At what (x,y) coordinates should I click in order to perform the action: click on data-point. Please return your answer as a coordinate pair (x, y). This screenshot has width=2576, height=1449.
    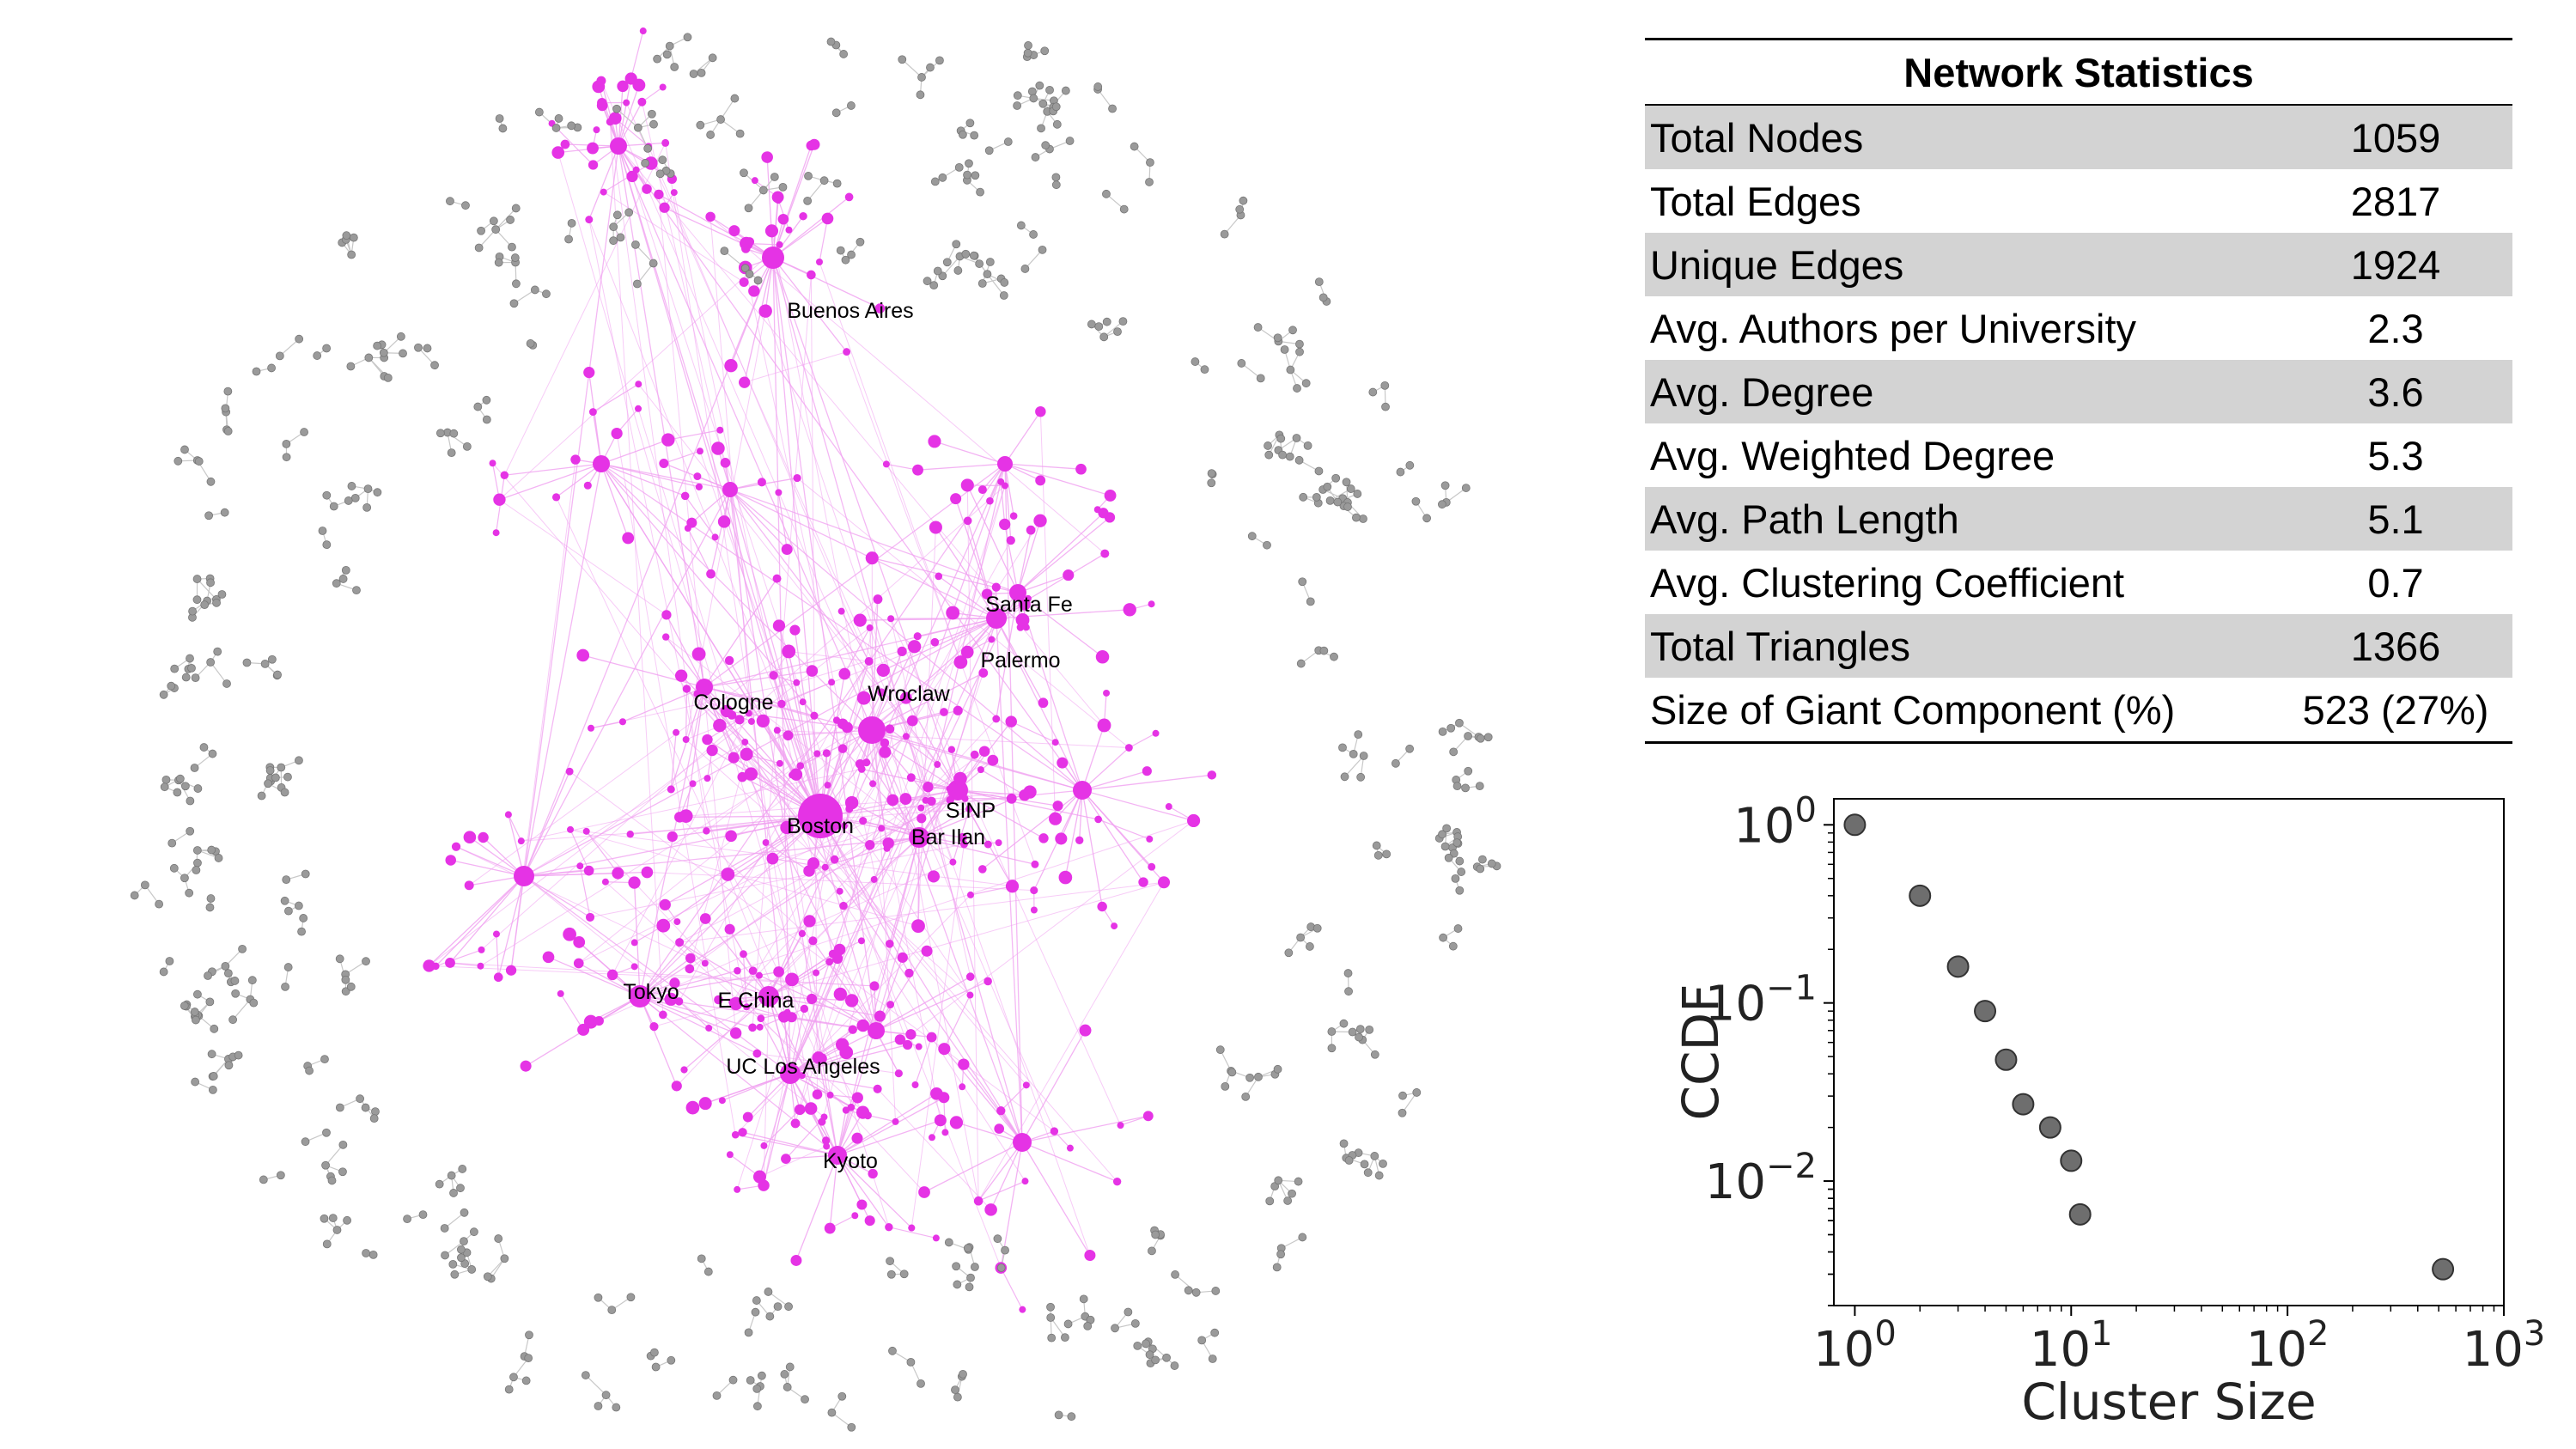
    Looking at the image, I should click on (2443, 1269).